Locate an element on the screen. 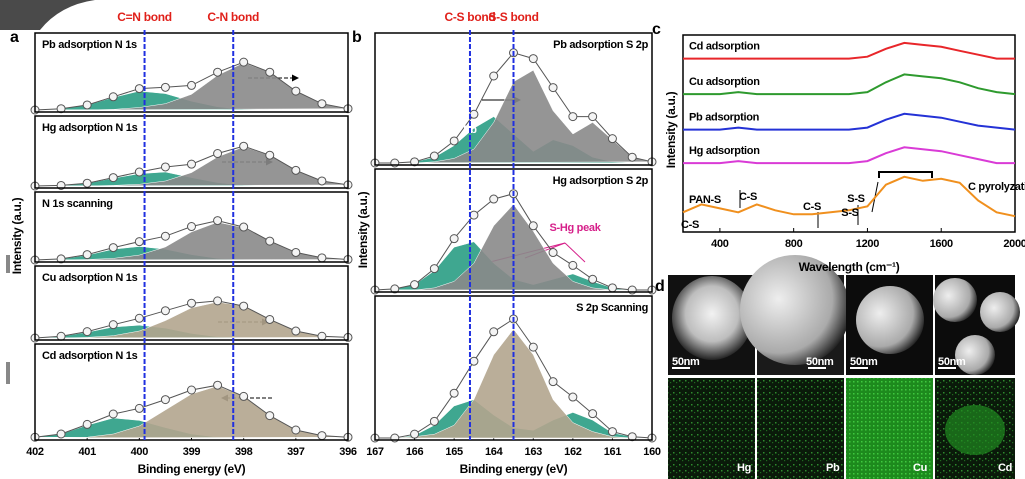 The image size is (1025, 479). x-tick-label: 162 is located at coordinates (573, 452).